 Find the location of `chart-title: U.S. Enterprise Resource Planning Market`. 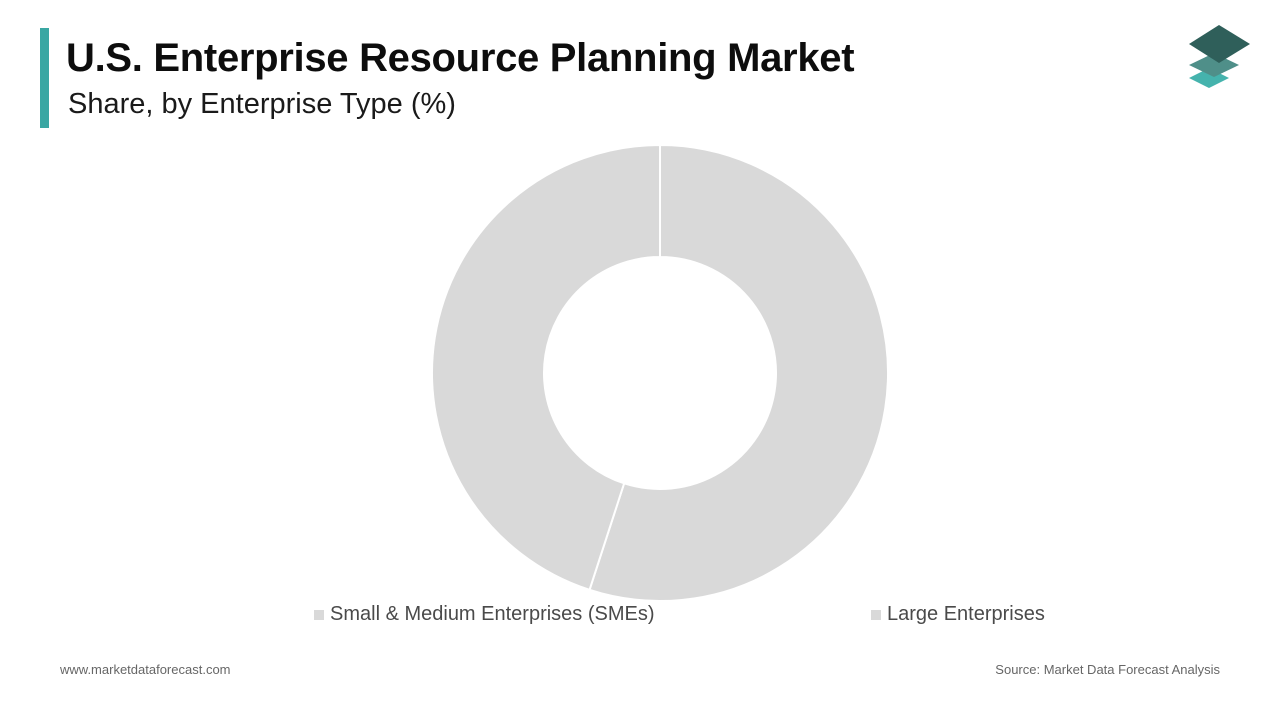

chart-title: U.S. Enterprise Resource Planning Market is located at coordinates (460, 58).